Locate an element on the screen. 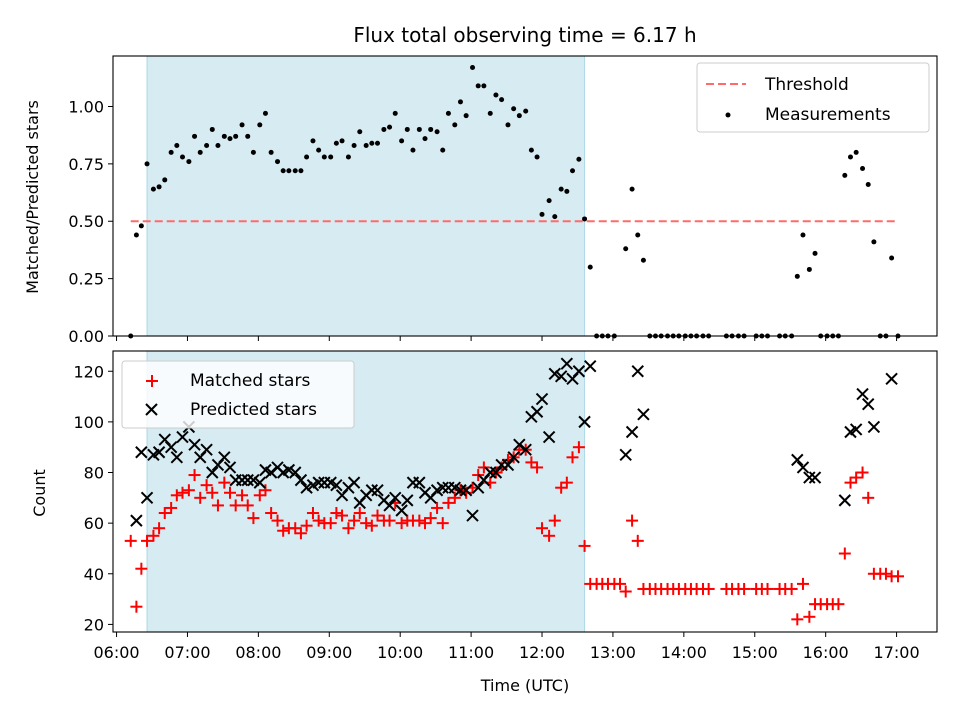 The image size is (960, 720). bottom-y-tick-label: 120 is located at coordinates (88, 371).